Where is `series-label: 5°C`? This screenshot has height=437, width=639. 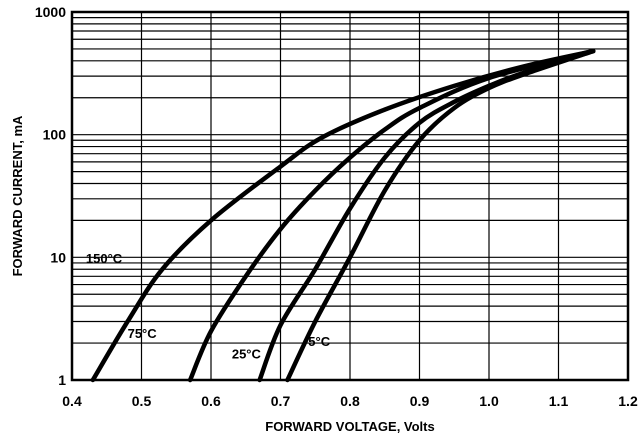 series-label: 5°C is located at coordinates (319, 341).